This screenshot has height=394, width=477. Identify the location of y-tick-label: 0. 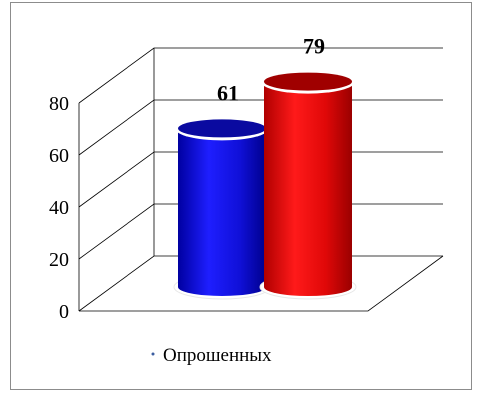
(64, 312).